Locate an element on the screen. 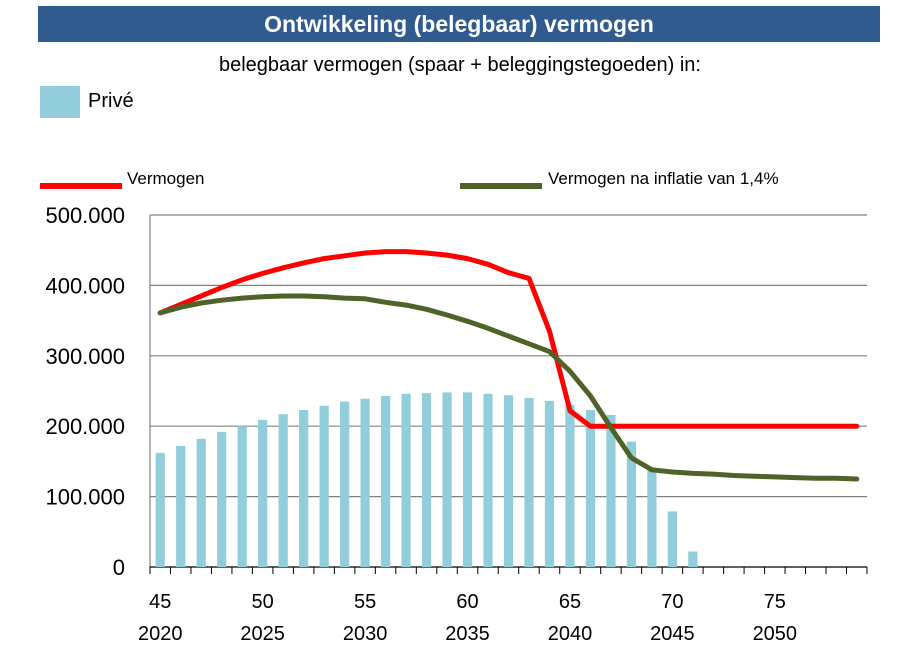 The image size is (920, 650). x-tick-label-year: 2020 is located at coordinates (160, 634).